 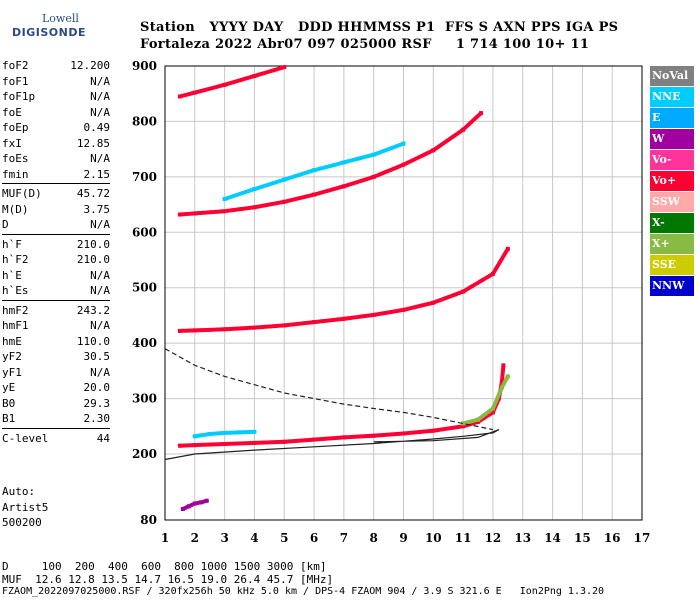 What do you see at coordinates (284, 538) in the screenshot?
I see `x-tick-label: 5` at bounding box center [284, 538].